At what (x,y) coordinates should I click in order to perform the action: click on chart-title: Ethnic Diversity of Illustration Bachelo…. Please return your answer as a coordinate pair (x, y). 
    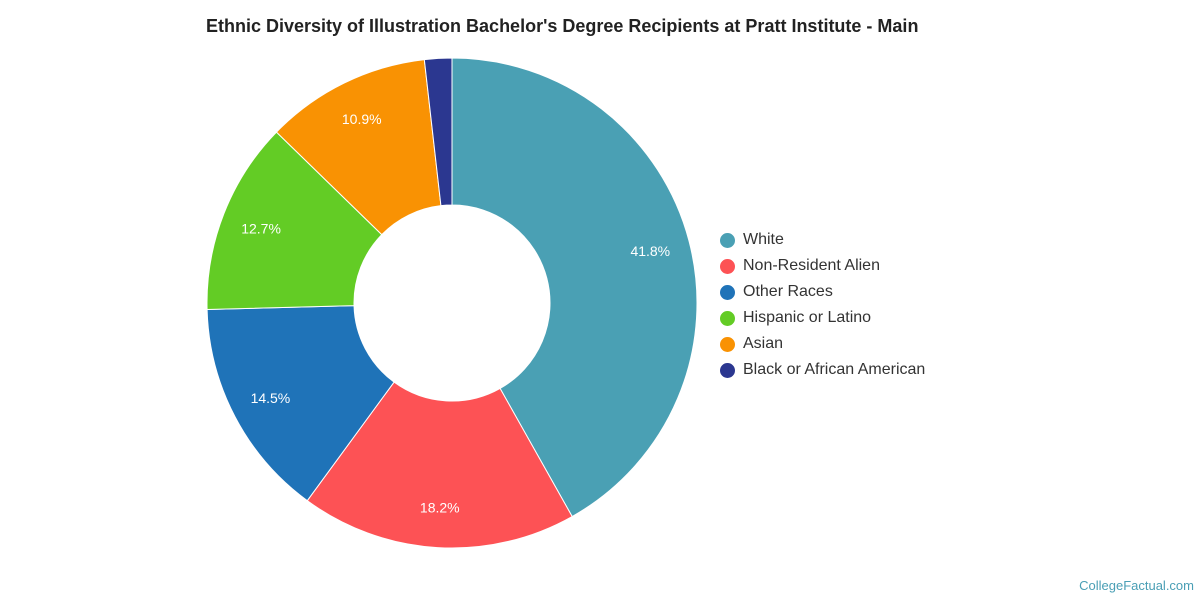
    Looking at the image, I should click on (562, 26).